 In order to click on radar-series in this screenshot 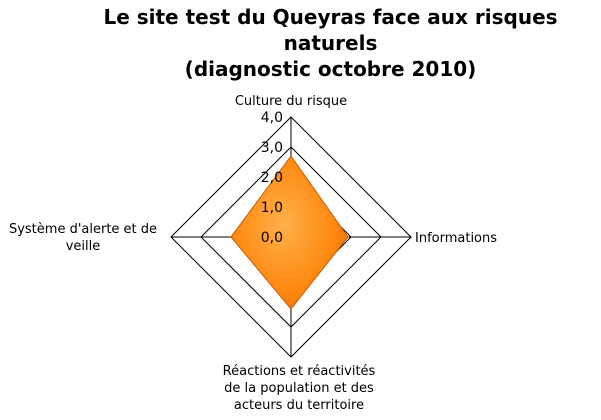, I will do `click(289, 232)`.